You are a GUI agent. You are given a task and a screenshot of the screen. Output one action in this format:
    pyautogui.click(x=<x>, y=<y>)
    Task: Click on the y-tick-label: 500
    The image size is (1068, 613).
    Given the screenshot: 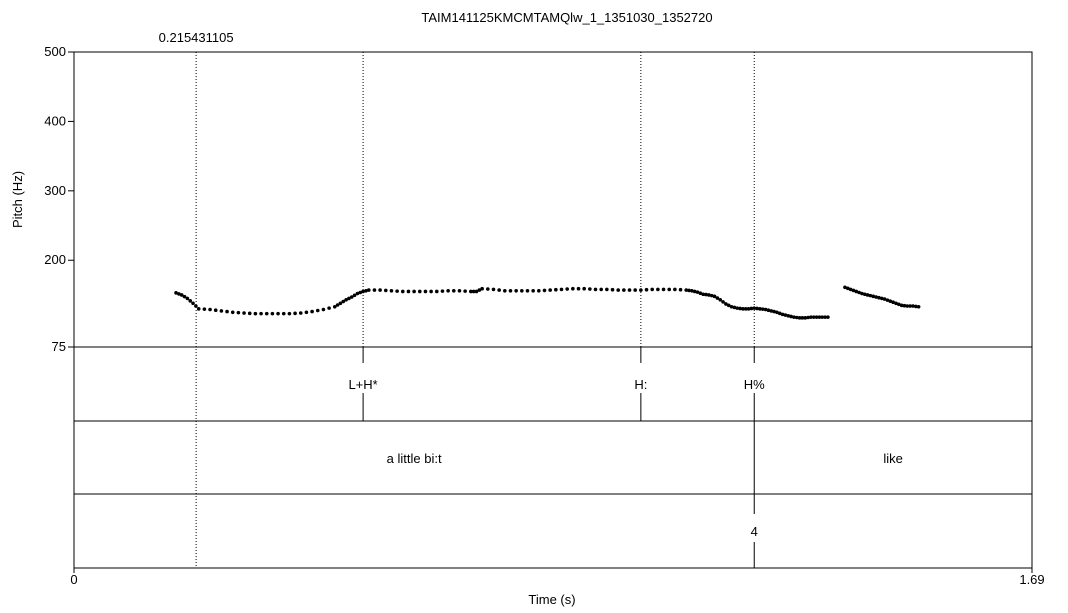 What is the action you would take?
    pyautogui.click(x=55, y=51)
    